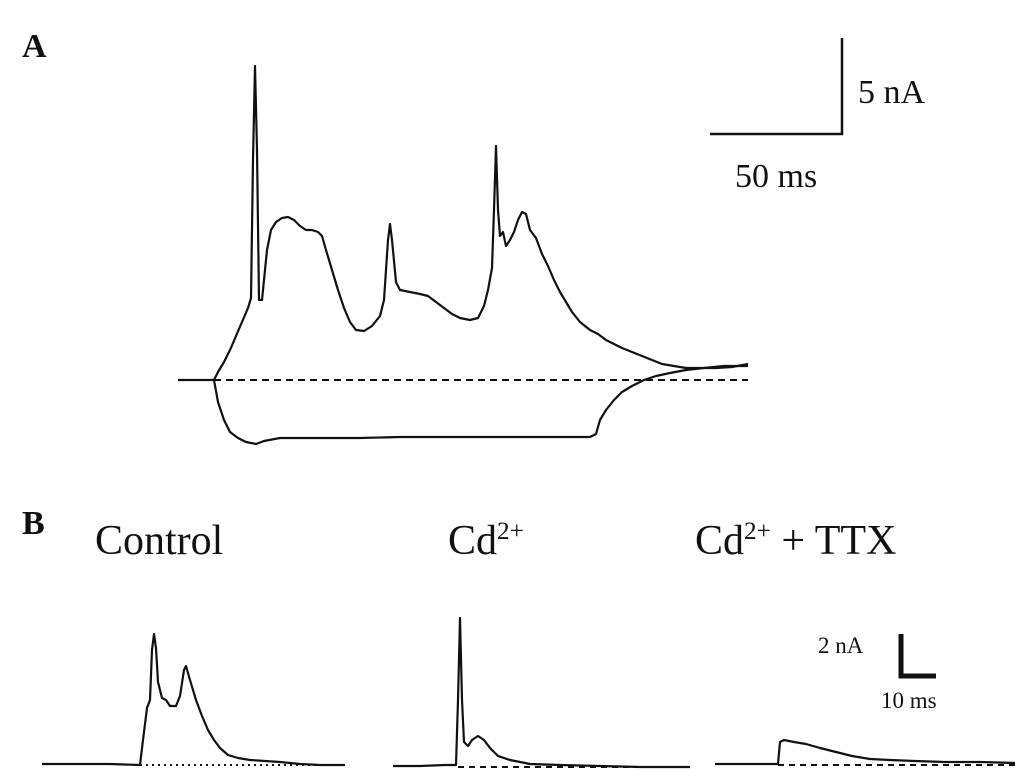  What do you see at coordinates (777, 87) in the screenshot?
I see `scale-bar-a` at bounding box center [777, 87].